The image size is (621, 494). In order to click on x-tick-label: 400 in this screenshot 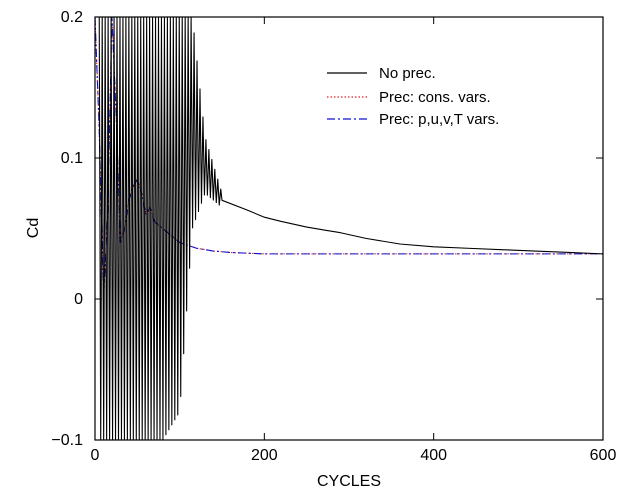, I will do `click(433, 455)`.